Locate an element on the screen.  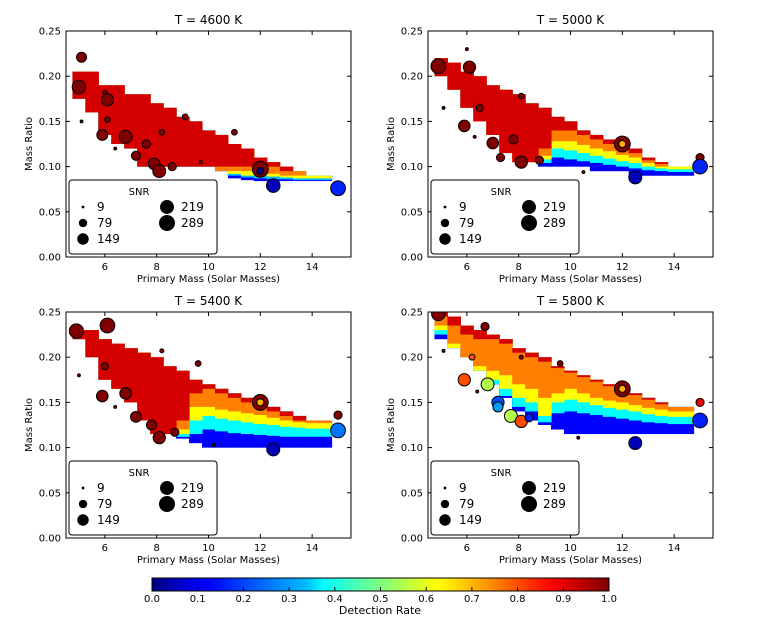
x-tick-label: 14 is located at coordinates (674, 267).